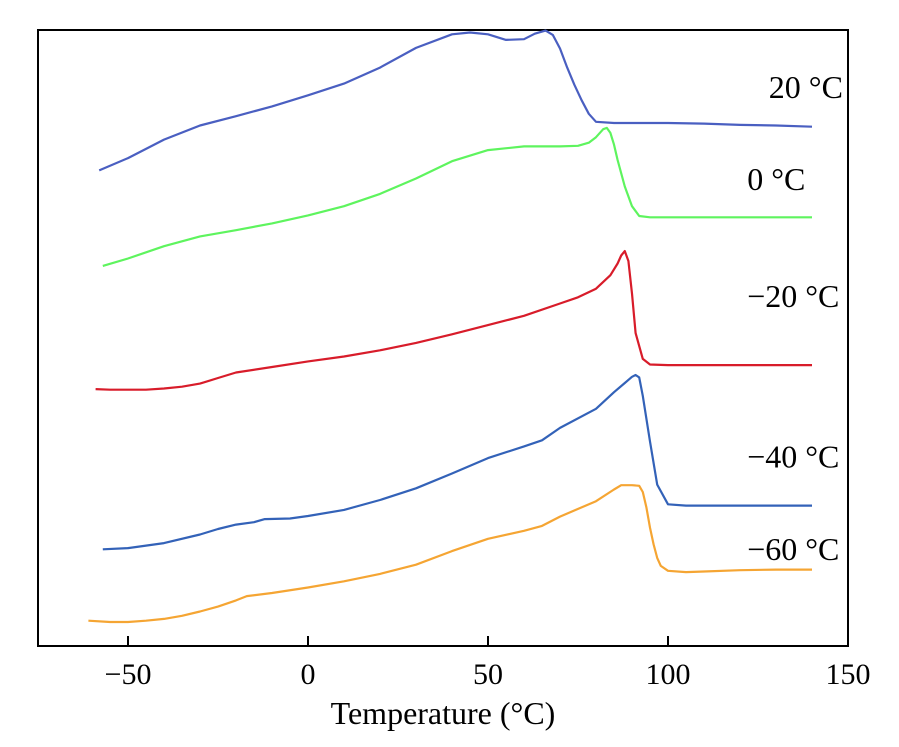  Describe the element at coordinates (668, 674) in the screenshot. I see `x-tick-label: 100` at that location.